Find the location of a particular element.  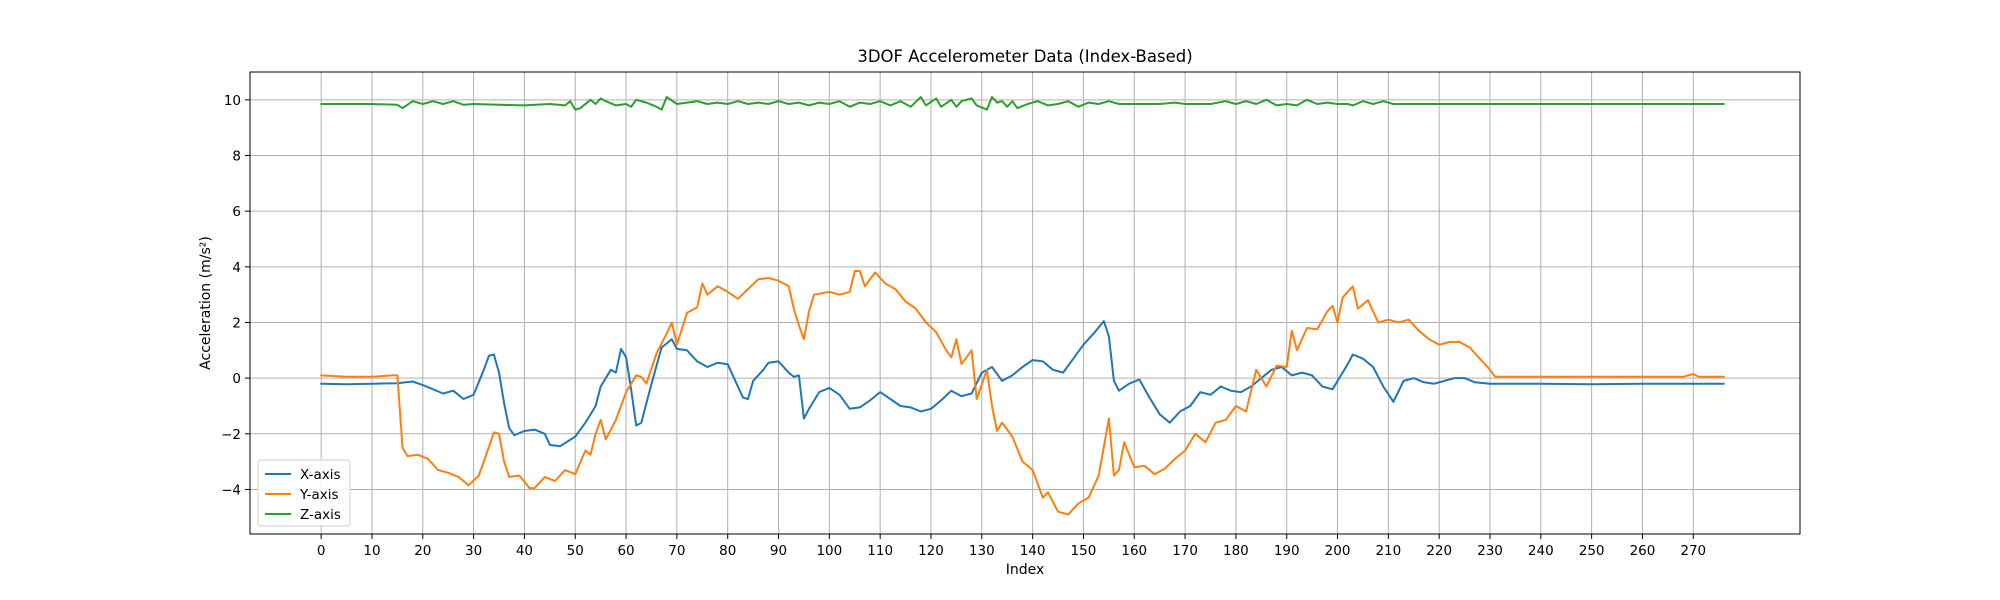

x-tick-label: 10 is located at coordinates (371, 551).